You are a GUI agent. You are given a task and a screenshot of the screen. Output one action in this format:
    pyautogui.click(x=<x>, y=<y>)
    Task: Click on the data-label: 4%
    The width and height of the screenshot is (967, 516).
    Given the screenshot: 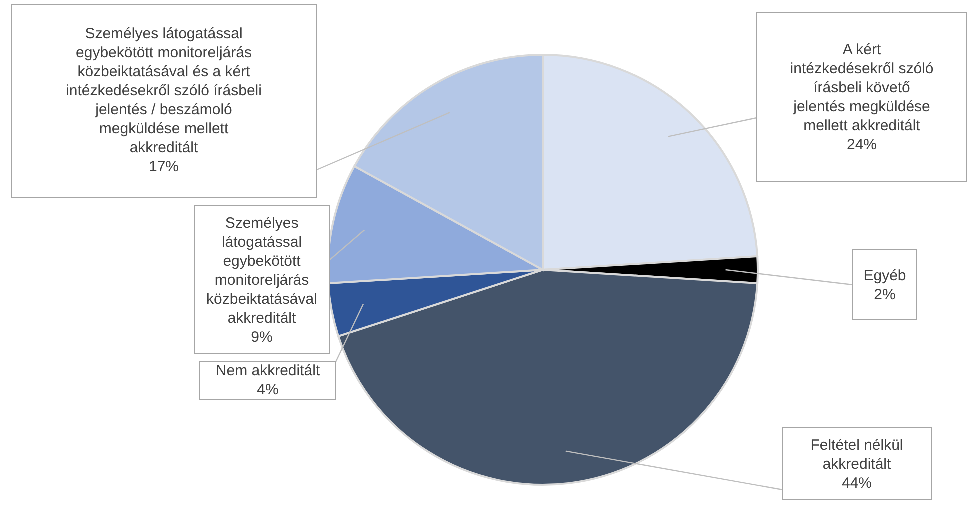 What is the action you would take?
    pyautogui.click(x=268, y=390)
    